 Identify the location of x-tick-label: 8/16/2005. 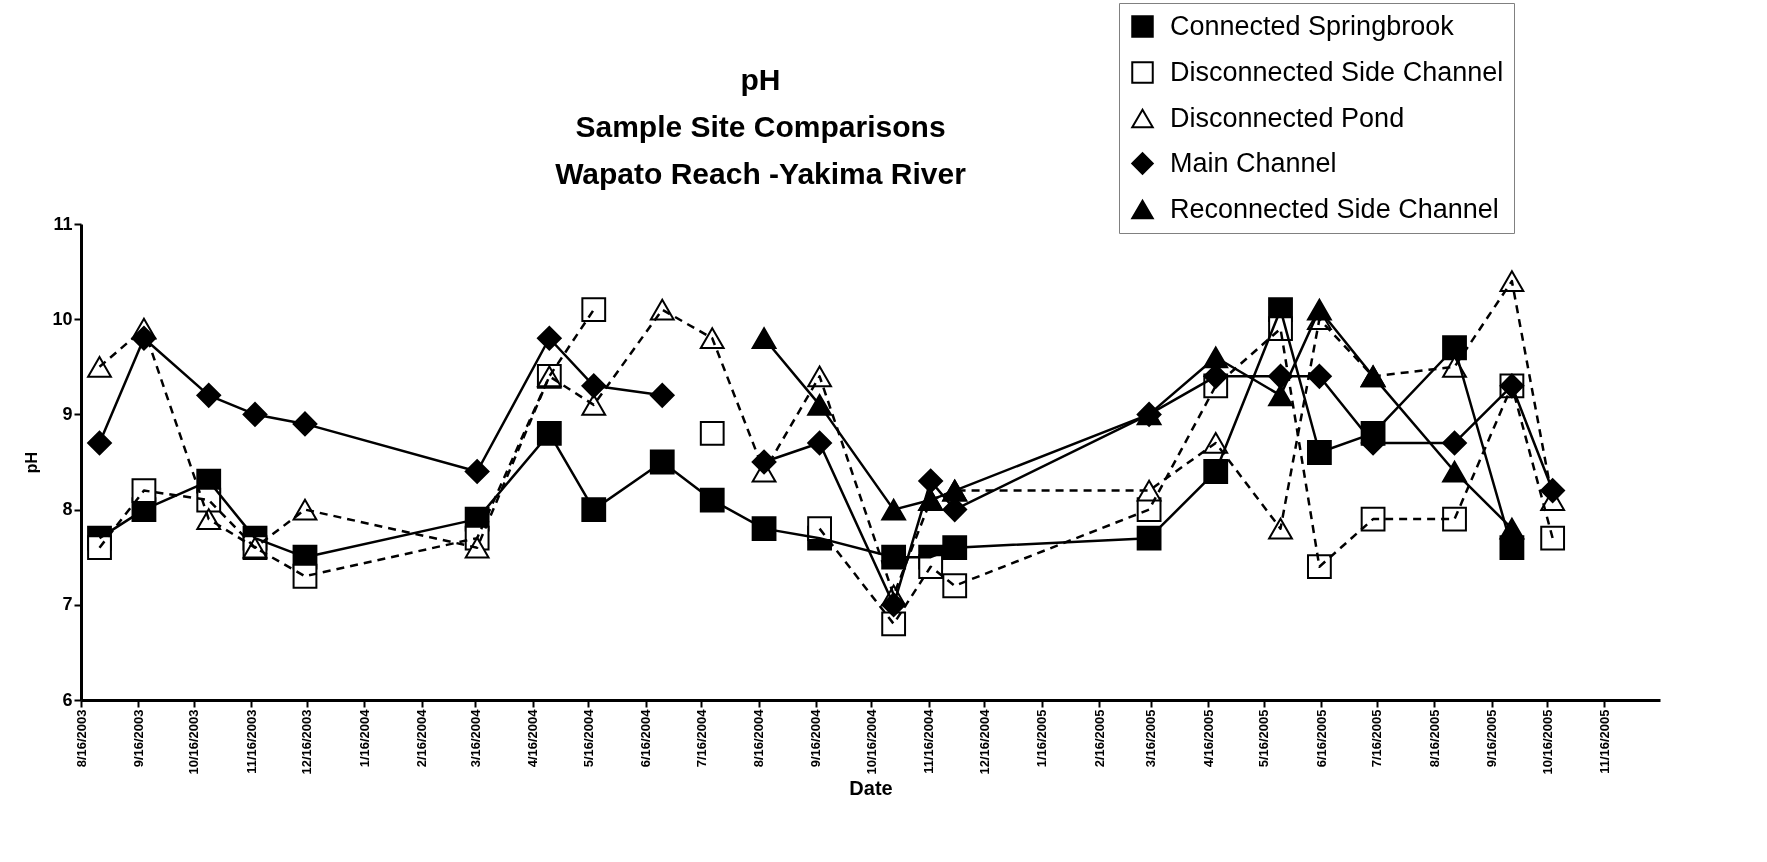
(1434, 738).